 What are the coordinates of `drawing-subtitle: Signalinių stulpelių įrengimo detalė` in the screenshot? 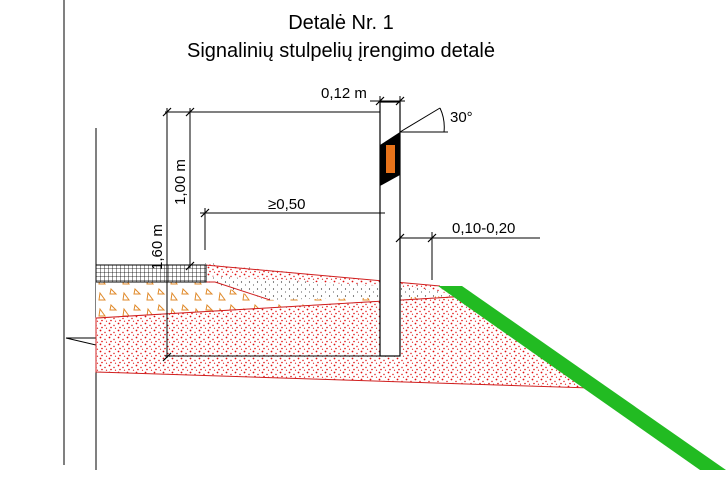 It's located at (341, 51).